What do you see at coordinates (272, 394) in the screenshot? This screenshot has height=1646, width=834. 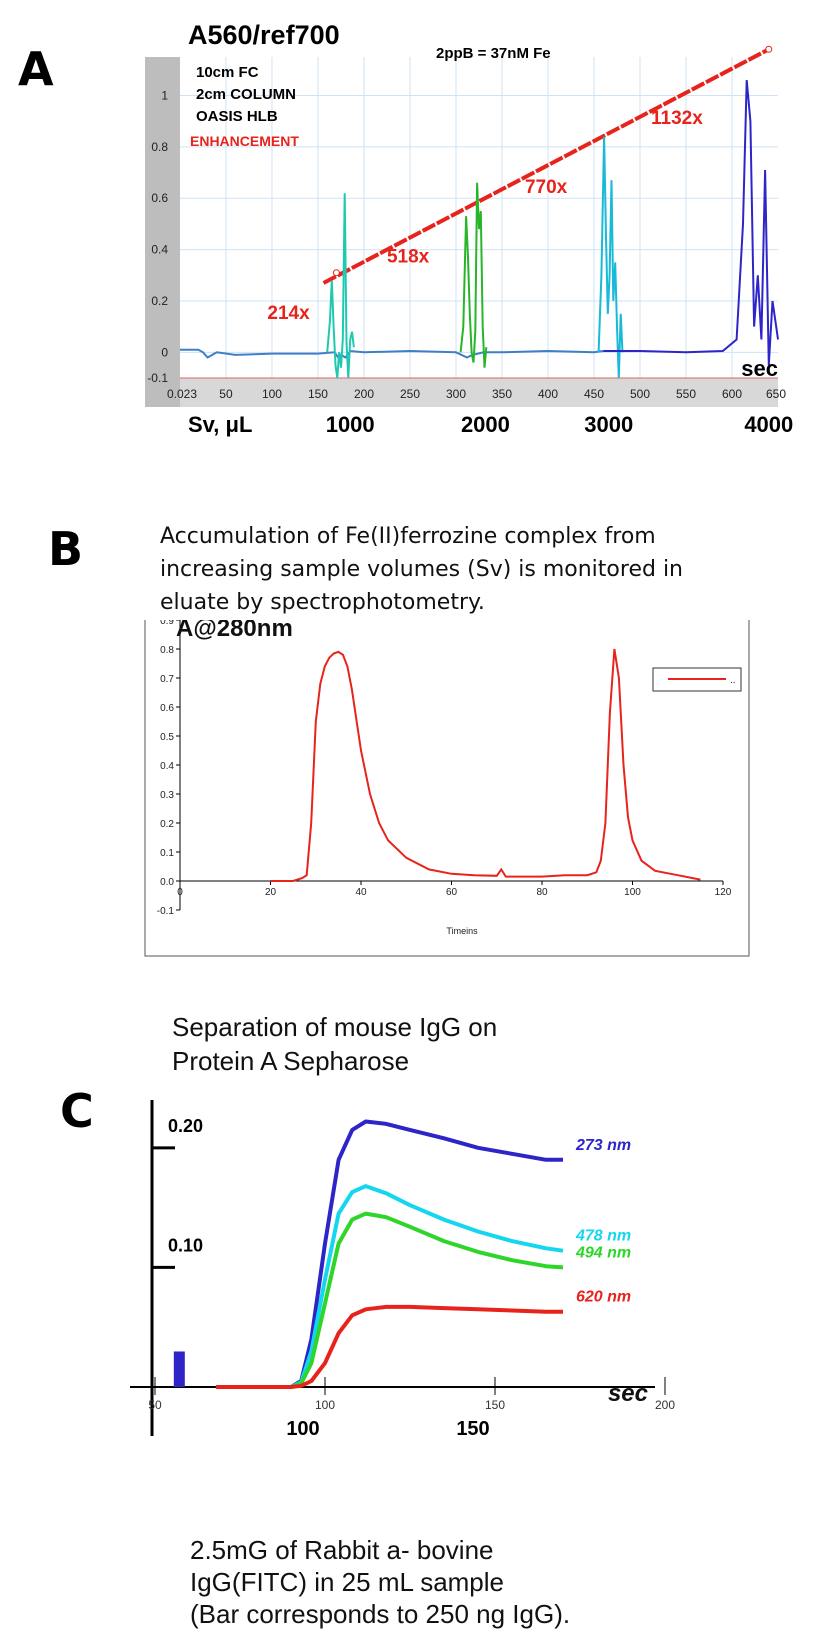 I see `chart-a-x-tick-label: 100` at bounding box center [272, 394].